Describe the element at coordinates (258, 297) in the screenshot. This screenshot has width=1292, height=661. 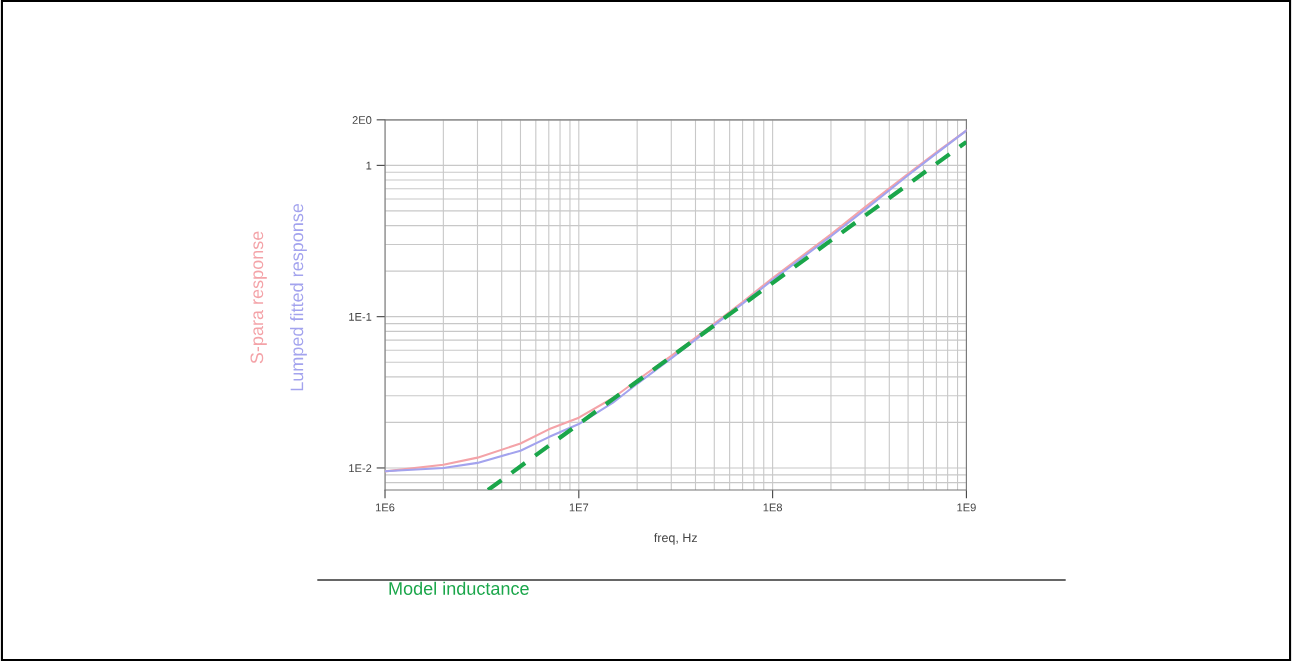
I see `text: S-para response` at that location.